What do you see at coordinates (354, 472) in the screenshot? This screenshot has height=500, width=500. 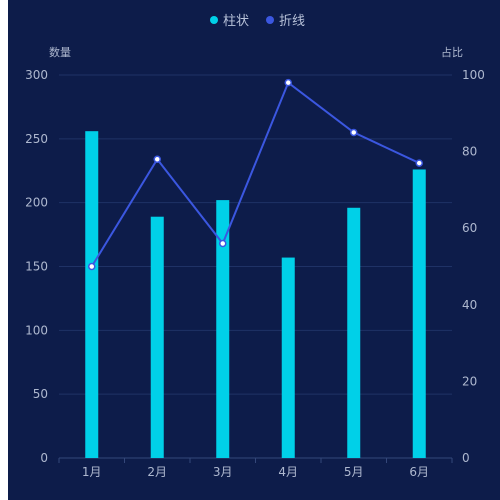 I see `x-tick-label: 5月` at bounding box center [354, 472].